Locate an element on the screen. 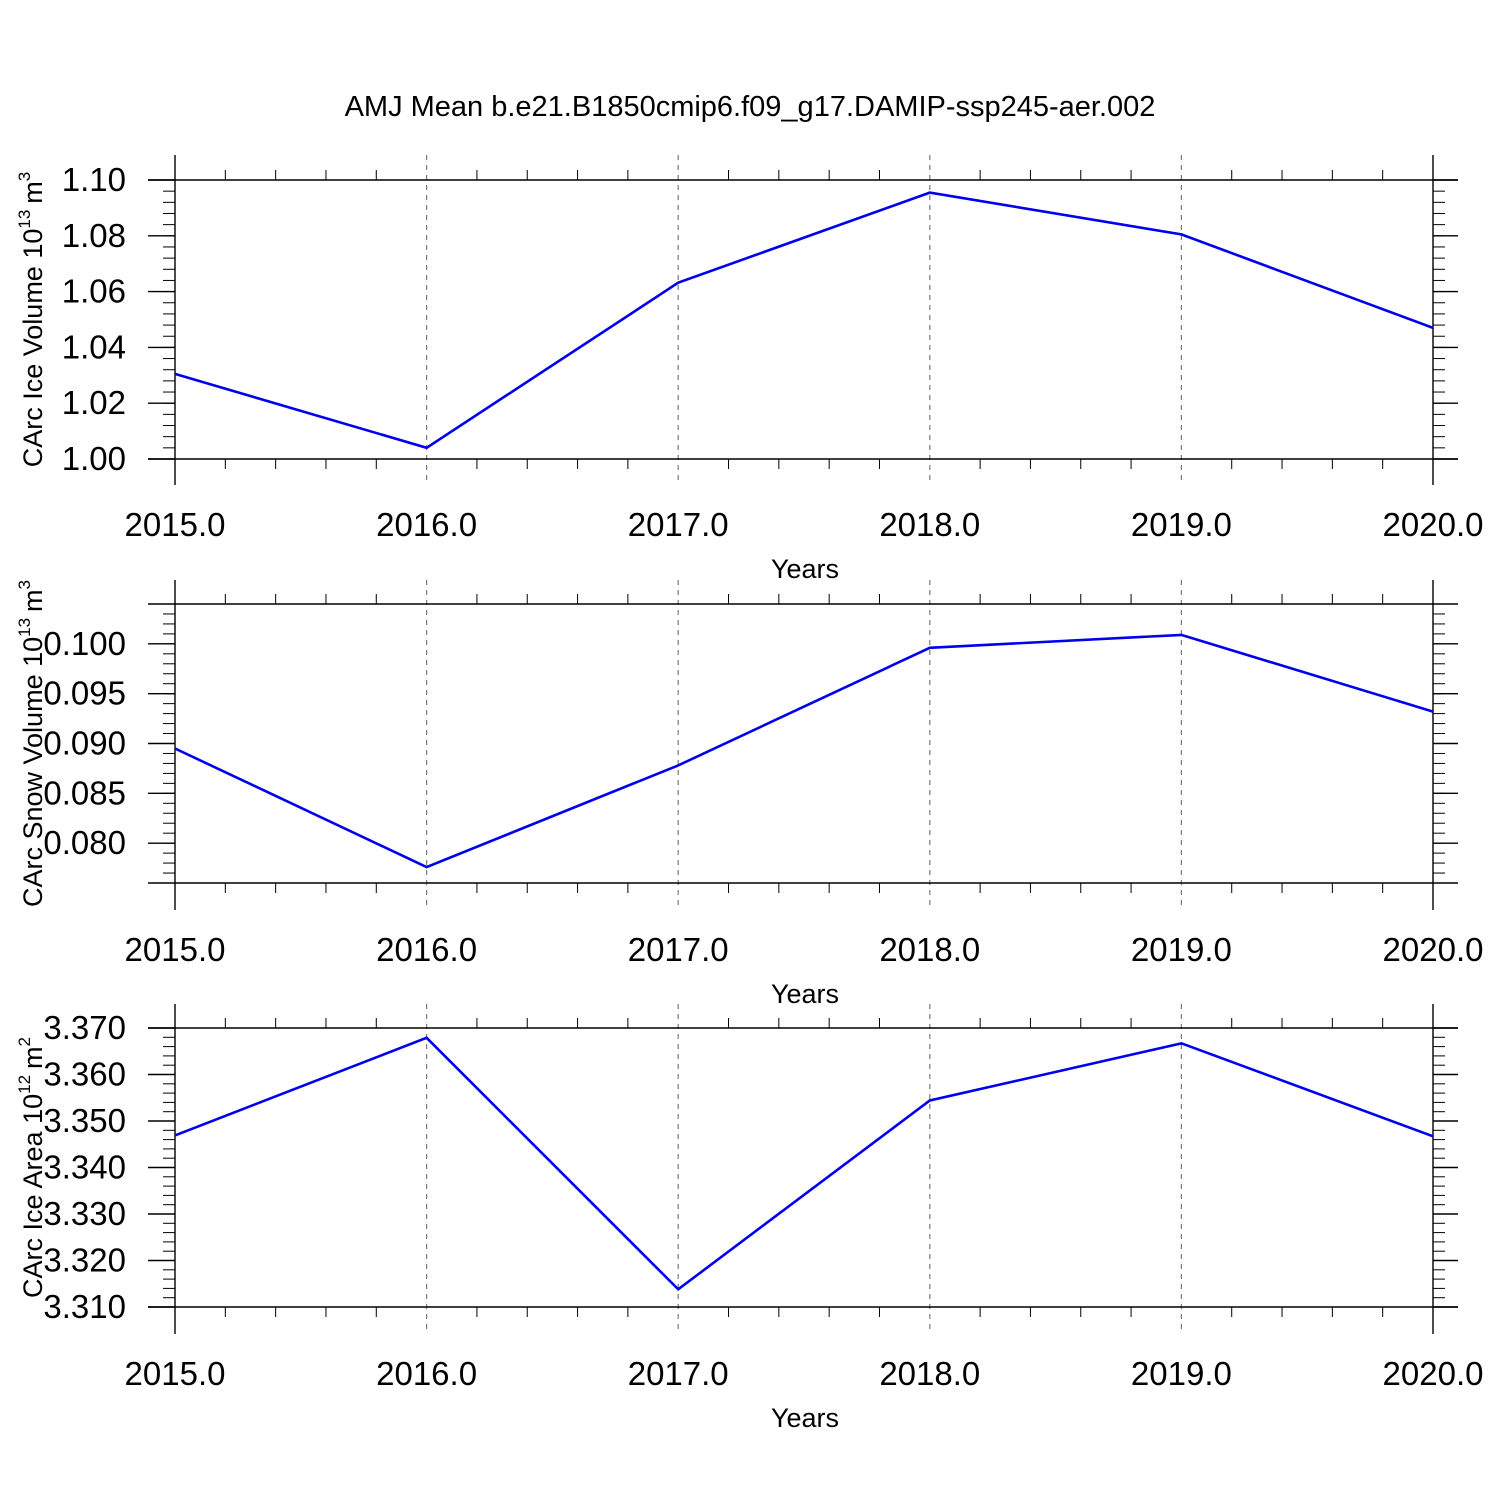 The image size is (1500, 1500). y-tick-label: 3.330 is located at coordinates (84, 1213).